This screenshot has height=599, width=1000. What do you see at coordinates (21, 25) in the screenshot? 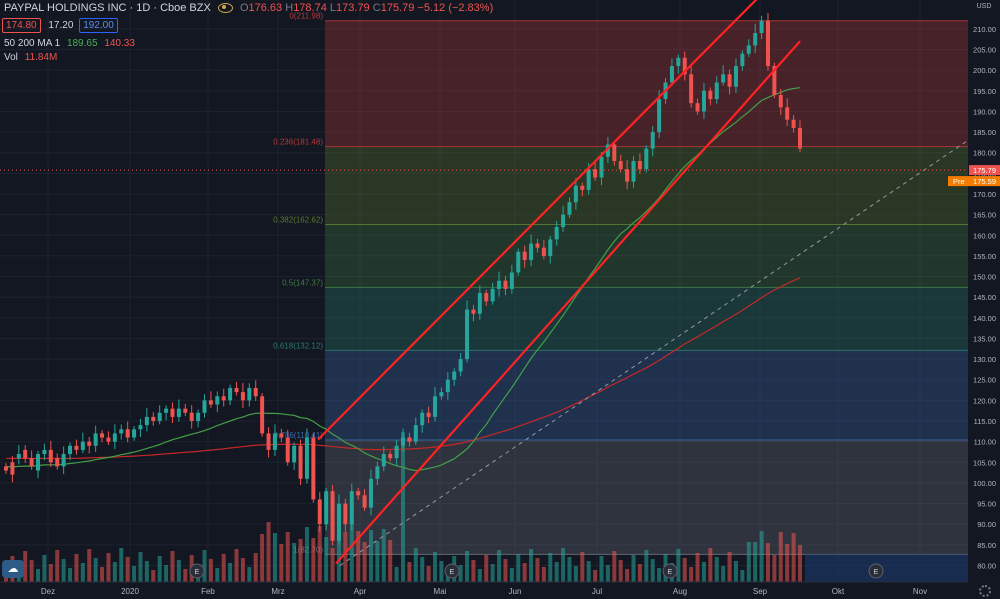
I see `sell-price-box: 174.80` at bounding box center [21, 25].